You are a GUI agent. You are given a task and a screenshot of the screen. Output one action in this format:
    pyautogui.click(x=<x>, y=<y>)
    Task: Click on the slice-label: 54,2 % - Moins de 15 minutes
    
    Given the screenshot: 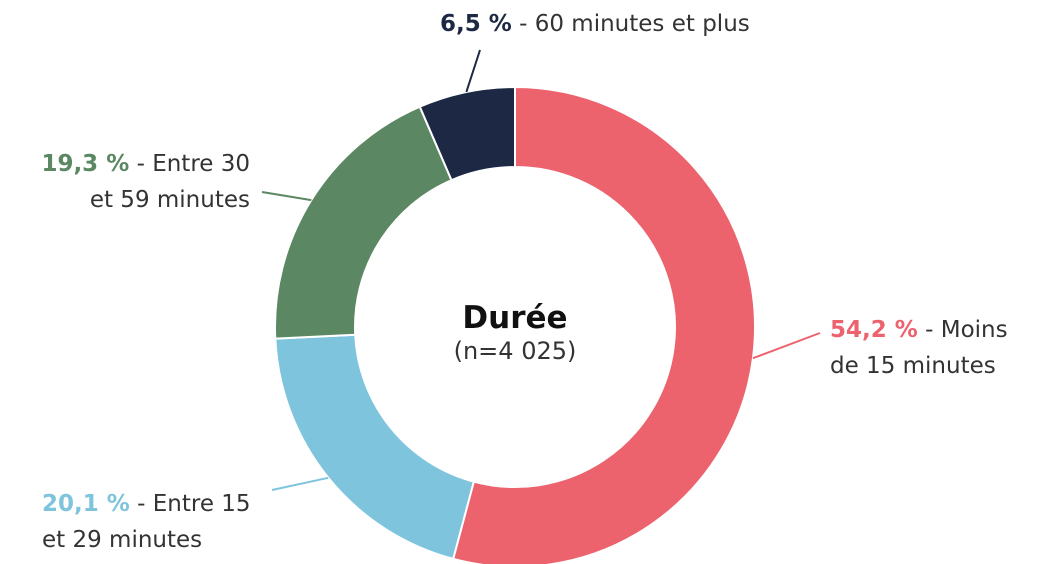 What is the action you would take?
    pyautogui.click(x=930, y=348)
    